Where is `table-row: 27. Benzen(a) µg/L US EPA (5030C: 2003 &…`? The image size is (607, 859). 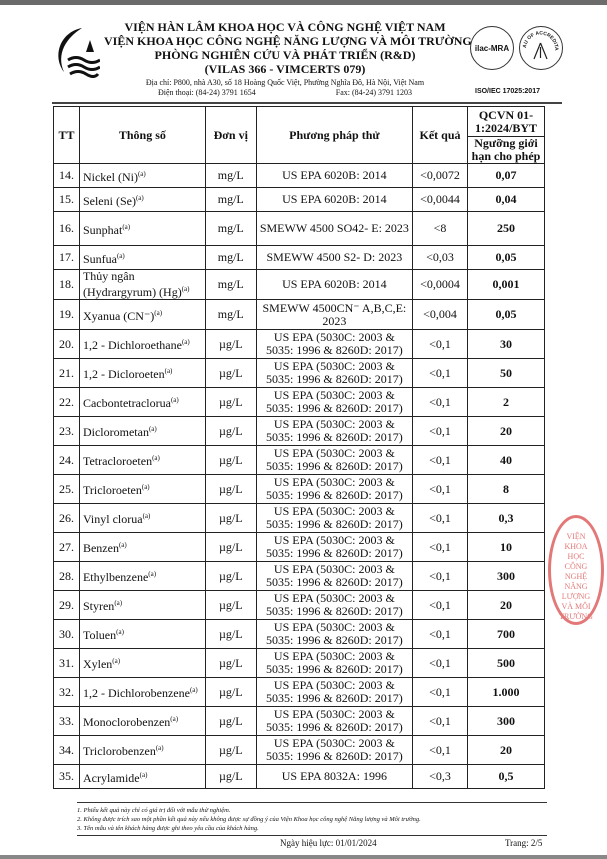 table-row: 27. Benzen(a) µg/L US EPA (5030C: 2003 &… is located at coordinates (299, 547).